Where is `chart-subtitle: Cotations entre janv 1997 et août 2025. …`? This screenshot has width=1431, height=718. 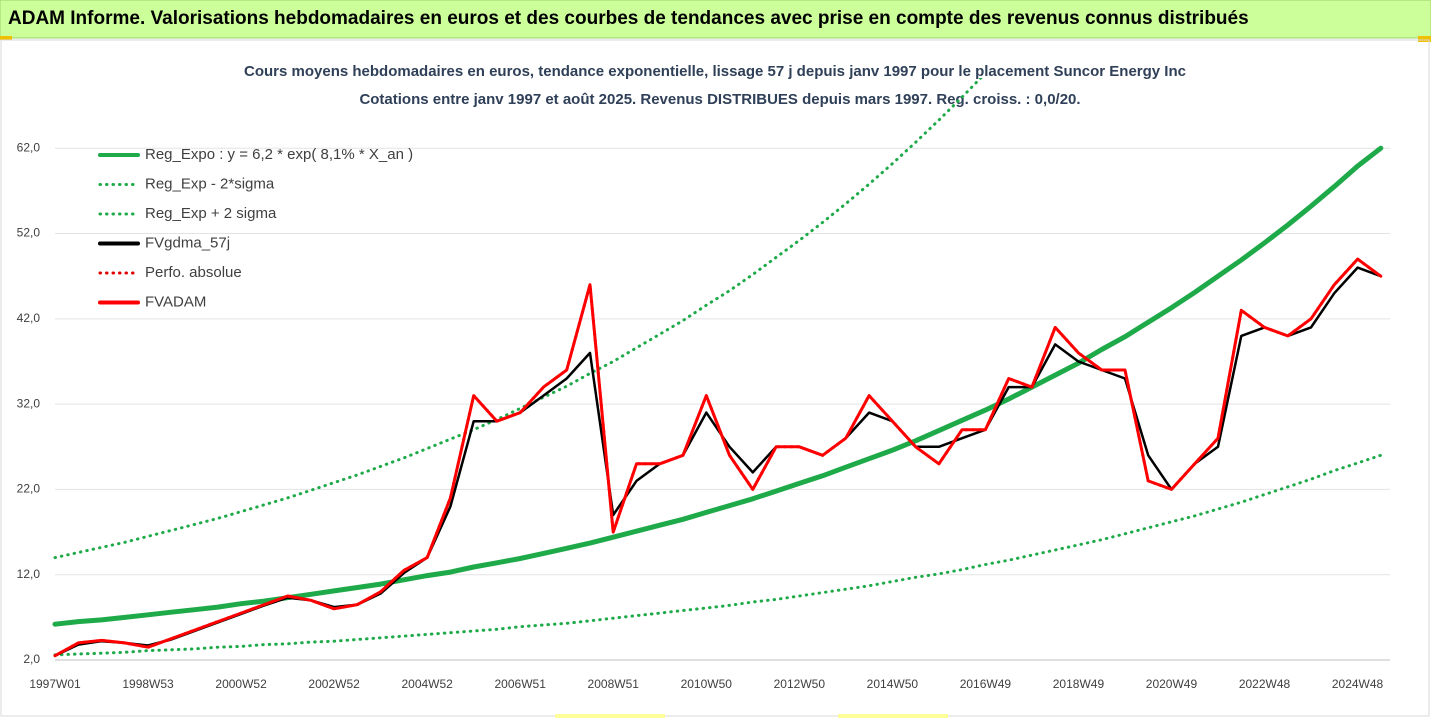
chart-subtitle: Cotations entre janv 1997 et août 2025. … is located at coordinates (719, 99).